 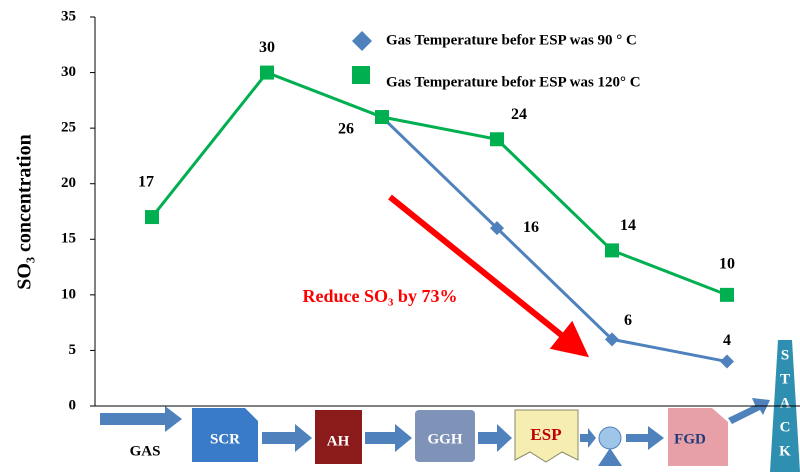 What do you see at coordinates (68, 294) in the screenshot?
I see `y-tick-label: 10` at bounding box center [68, 294].